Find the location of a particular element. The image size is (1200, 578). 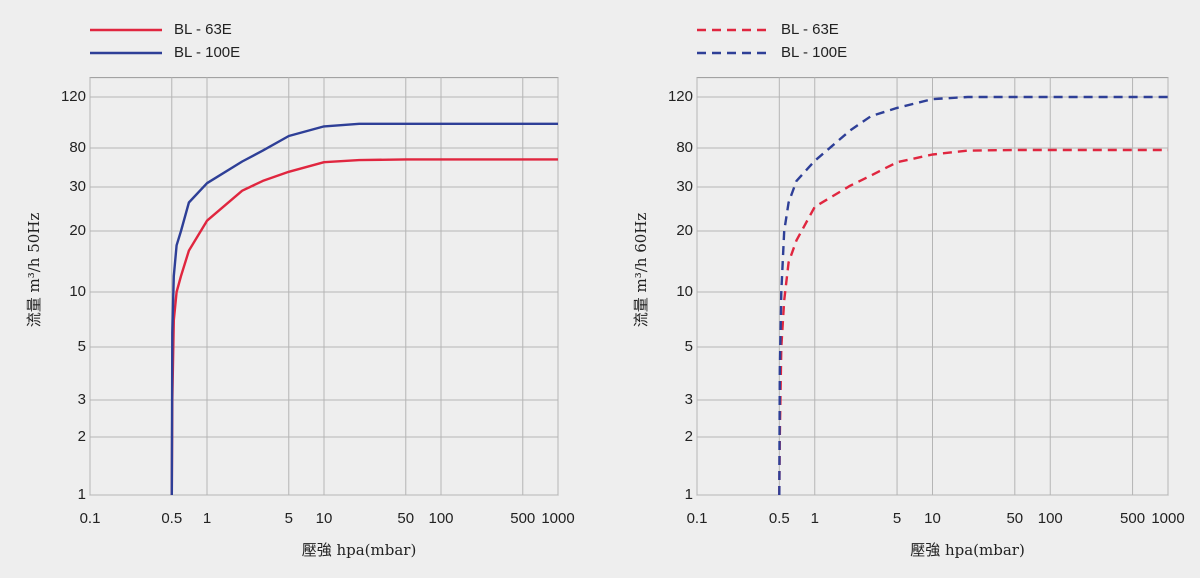

y-axis-title: 流量 m³/h 50Hz is located at coordinates (34, 270).